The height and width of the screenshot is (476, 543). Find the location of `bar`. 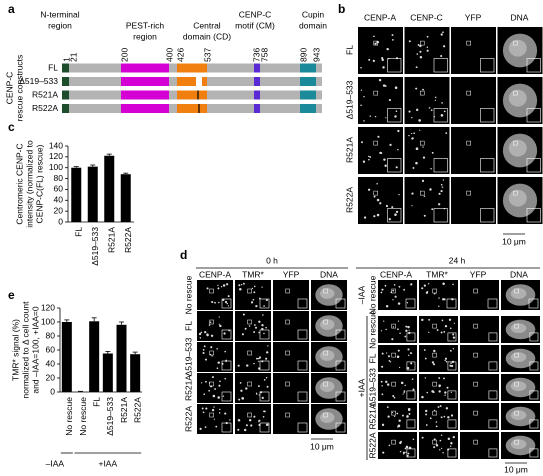

bar is located at coordinates (107, 372).